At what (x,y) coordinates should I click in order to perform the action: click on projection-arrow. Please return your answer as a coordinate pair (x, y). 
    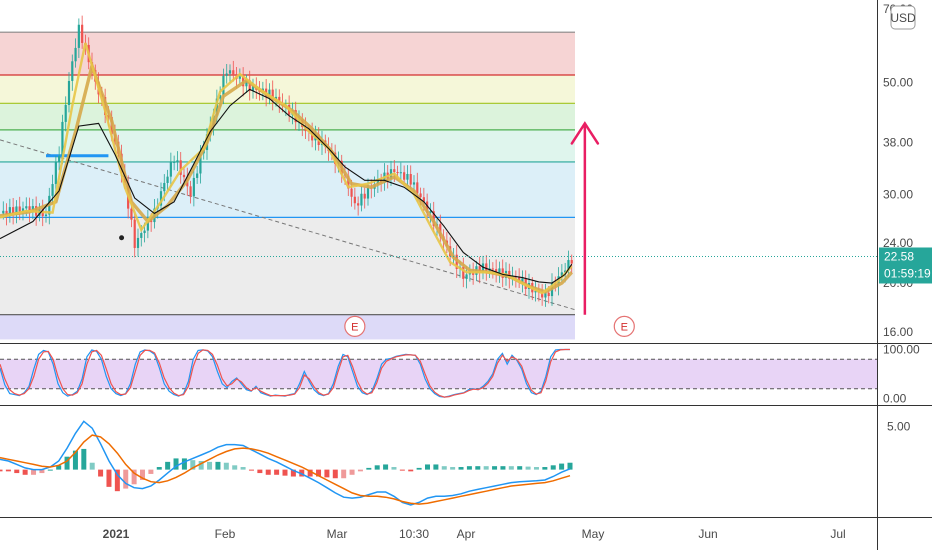
    Looking at the image, I should click on (585, 218).